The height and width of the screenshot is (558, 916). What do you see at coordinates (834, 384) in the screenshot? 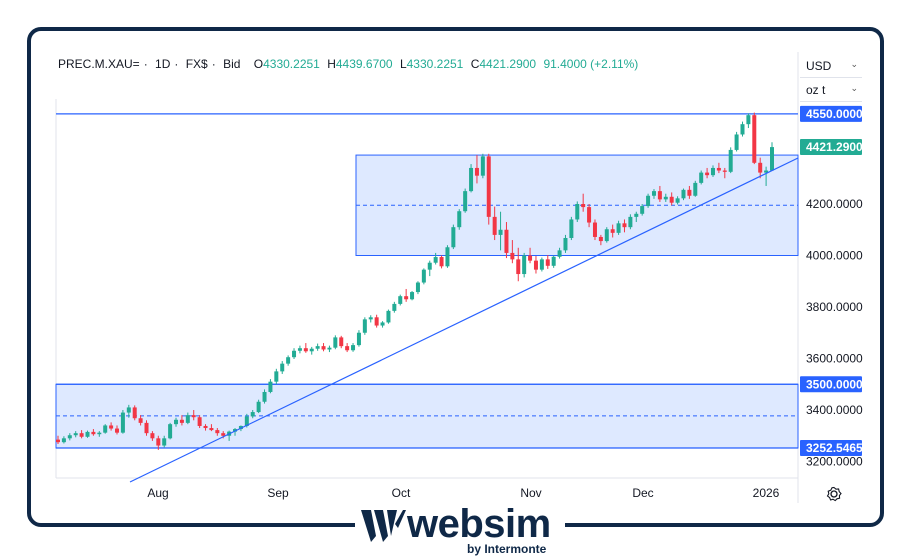
I see `price-label-text: 3500.0000` at bounding box center [834, 384].